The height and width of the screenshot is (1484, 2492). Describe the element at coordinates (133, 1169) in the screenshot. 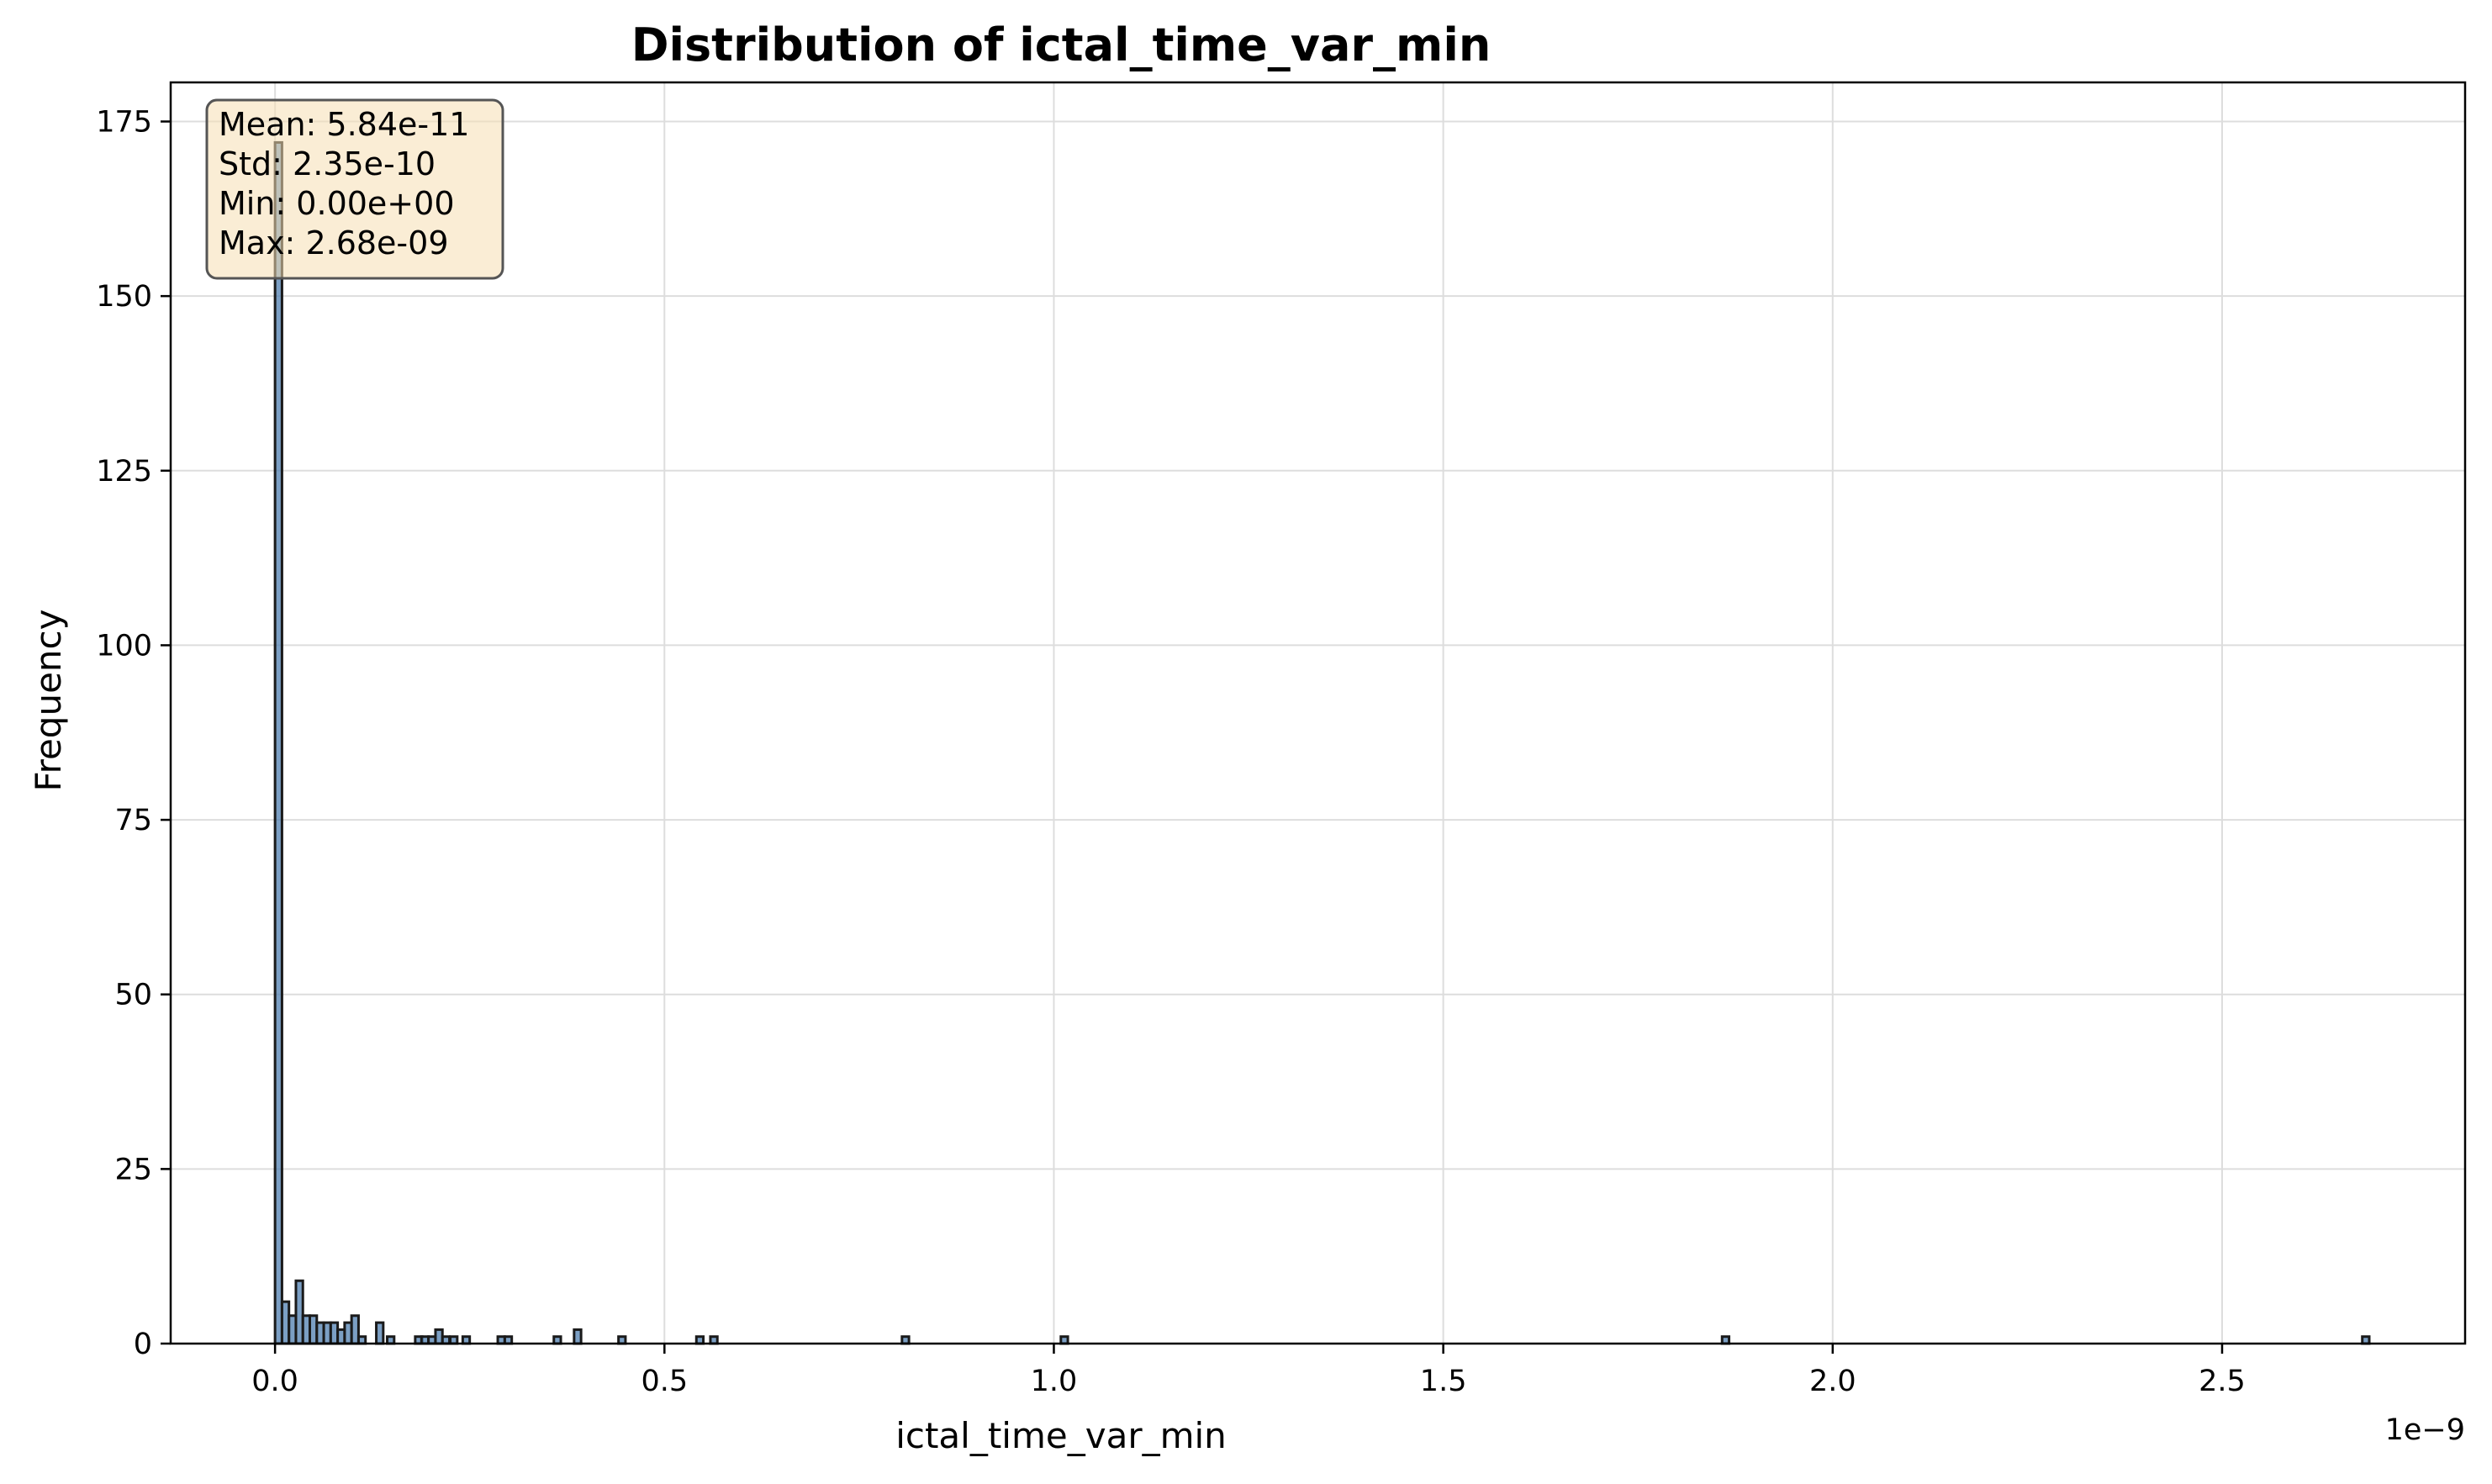

I see `y-tick-label: 25` at that location.